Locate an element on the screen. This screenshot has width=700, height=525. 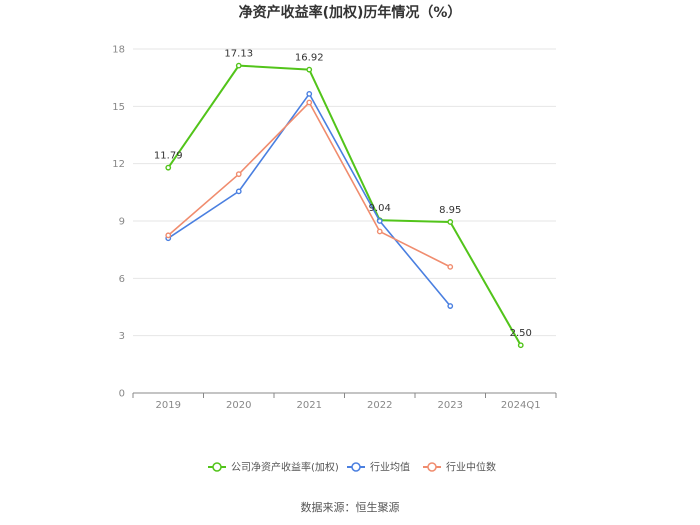
x-tick-label: 2020 is located at coordinates (238, 405).